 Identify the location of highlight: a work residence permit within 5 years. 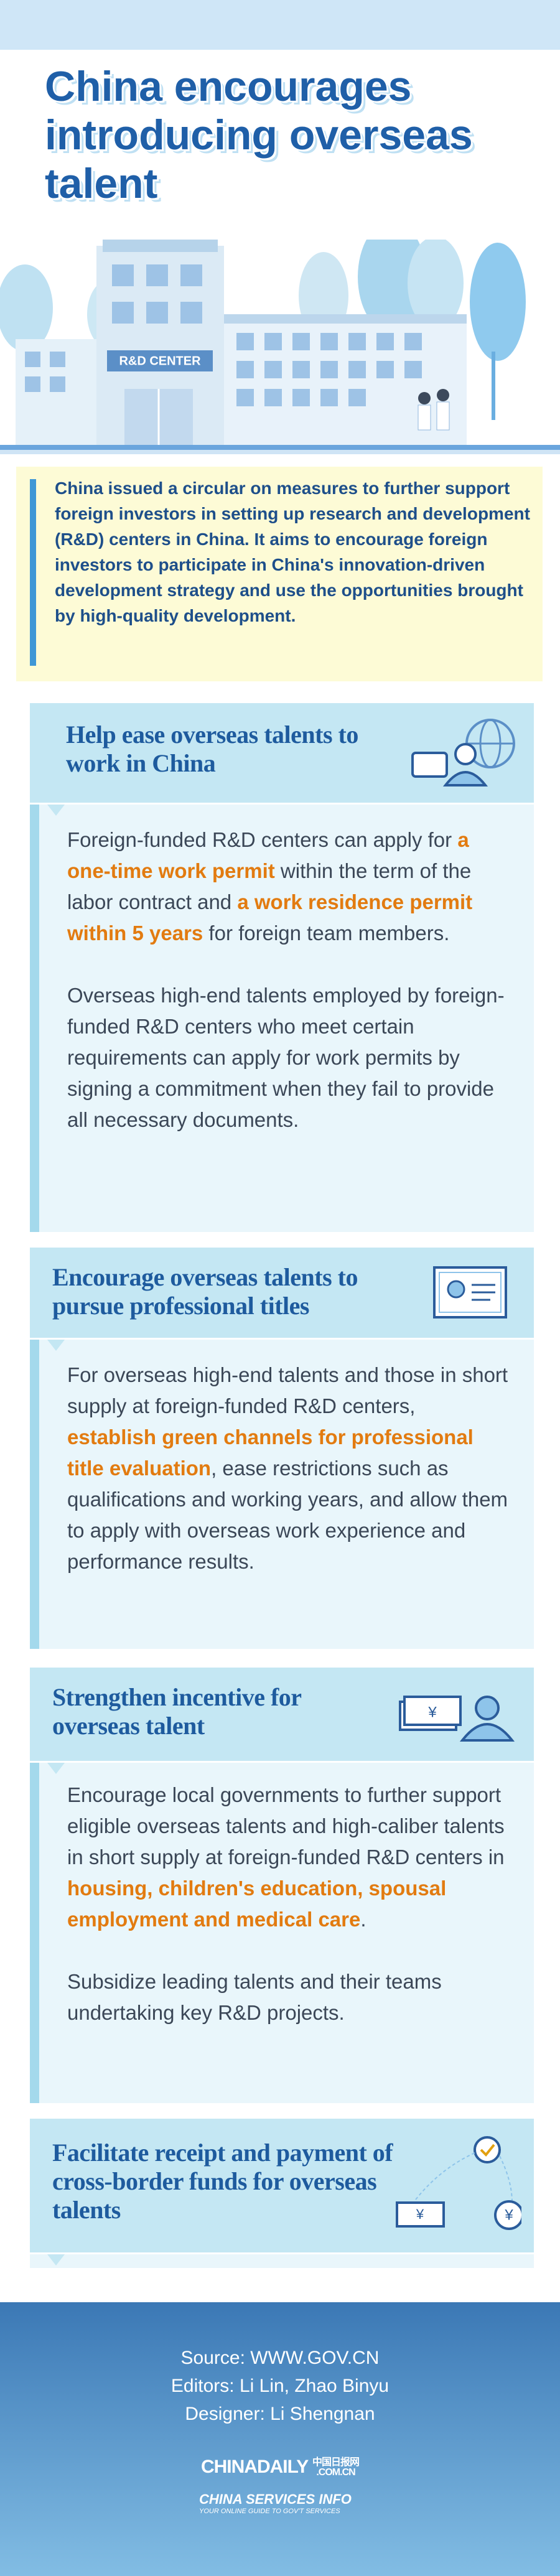
(270, 918).